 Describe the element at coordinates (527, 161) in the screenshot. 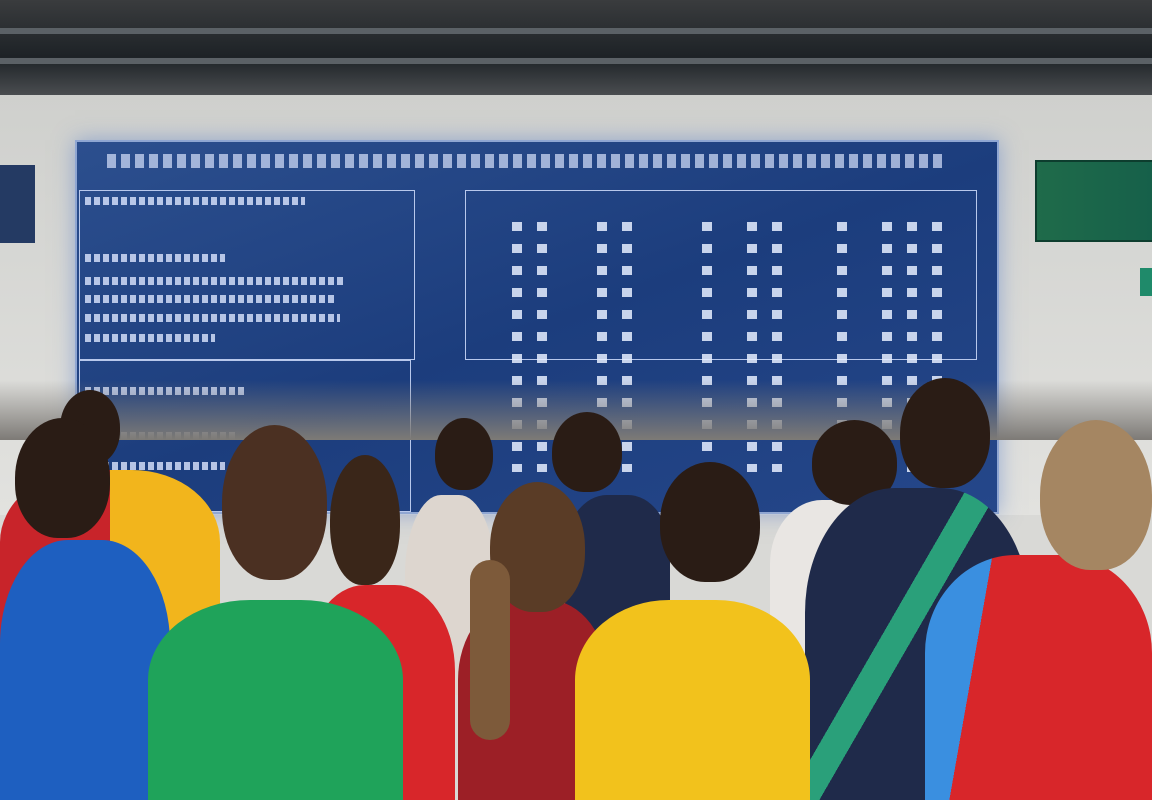

I see `screen-title` at that location.